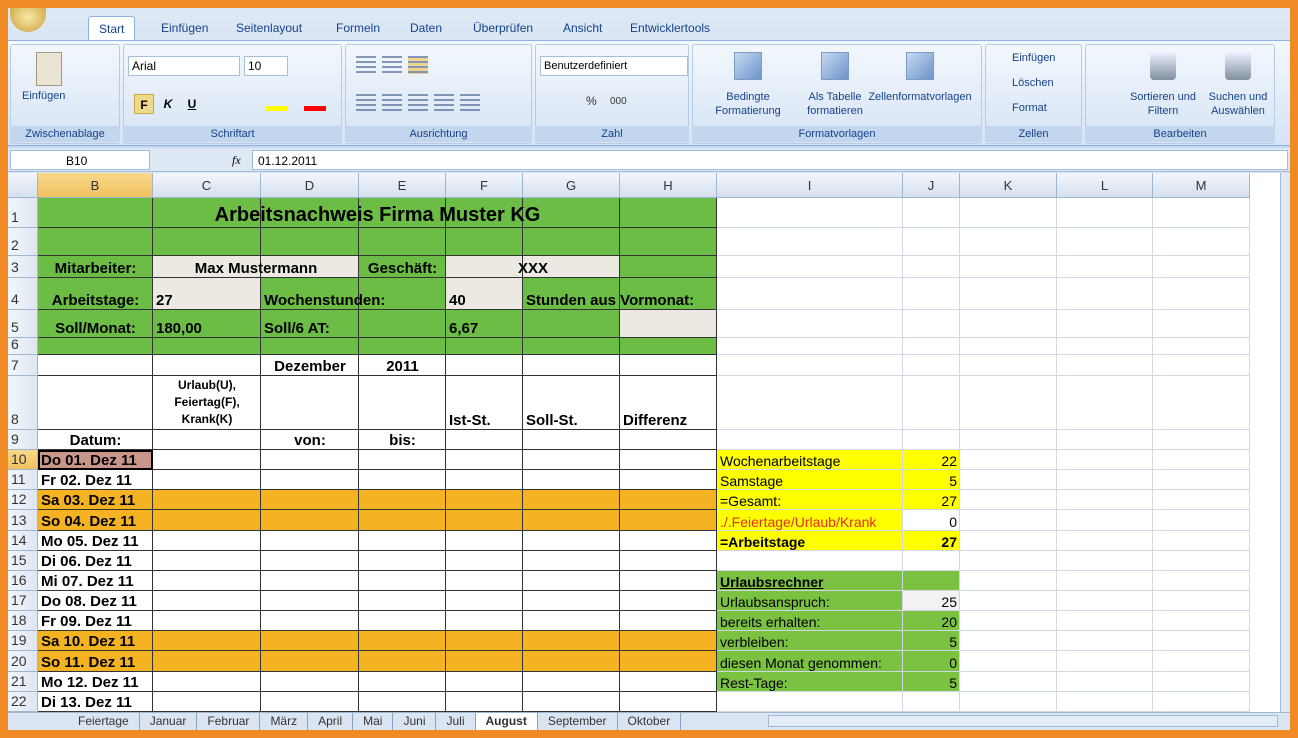  What do you see at coordinates (23, 702) in the screenshot?
I see `row-header: 22` at bounding box center [23, 702].